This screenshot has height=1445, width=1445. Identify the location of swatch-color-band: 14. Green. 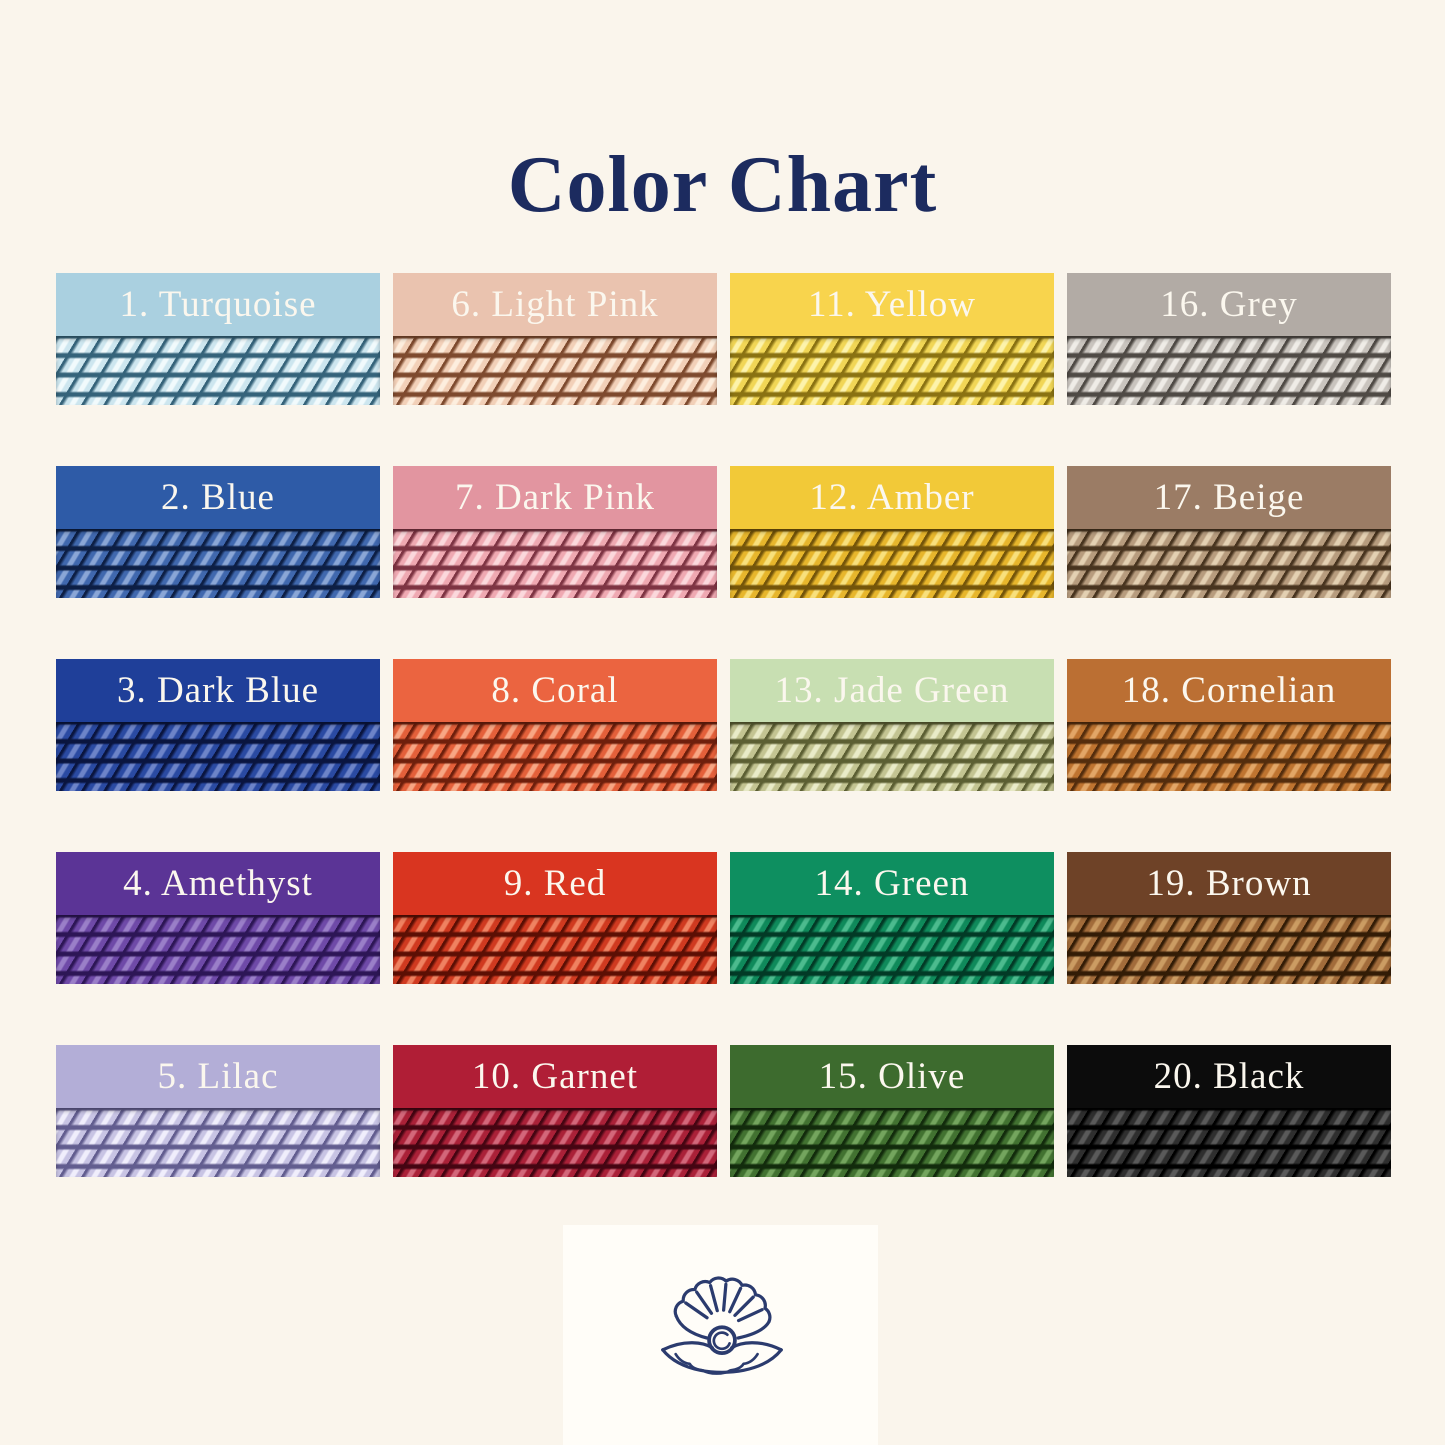
(892, 883).